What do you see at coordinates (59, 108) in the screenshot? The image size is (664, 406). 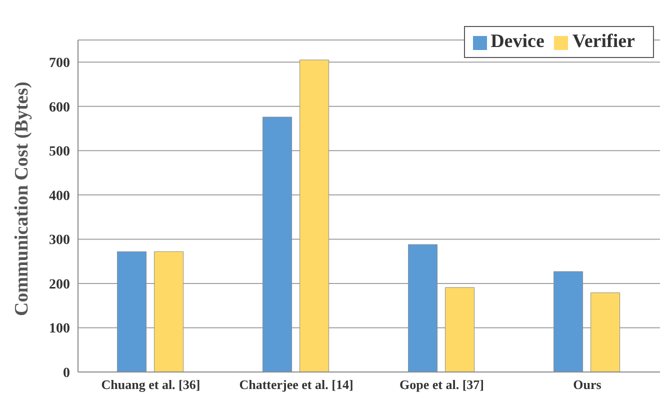 I see `y-tick-label: 600` at bounding box center [59, 108].